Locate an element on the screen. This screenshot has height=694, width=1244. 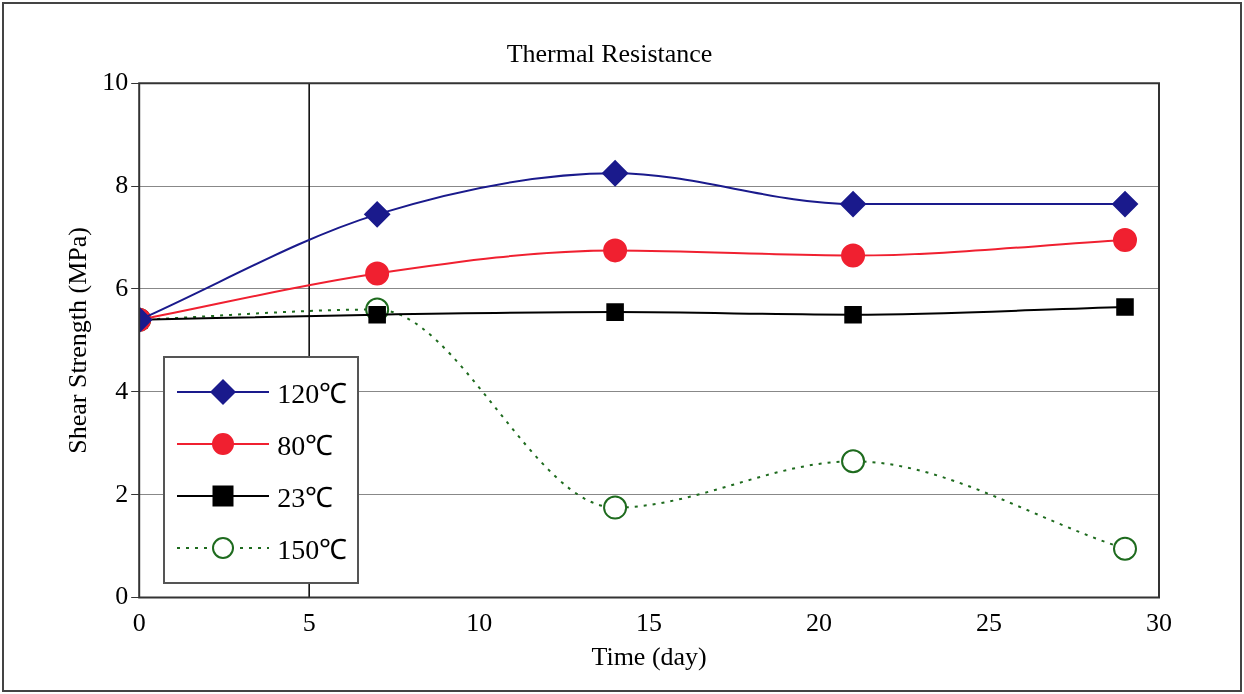
x-axis-title: Time (day) is located at coordinates (649, 657).